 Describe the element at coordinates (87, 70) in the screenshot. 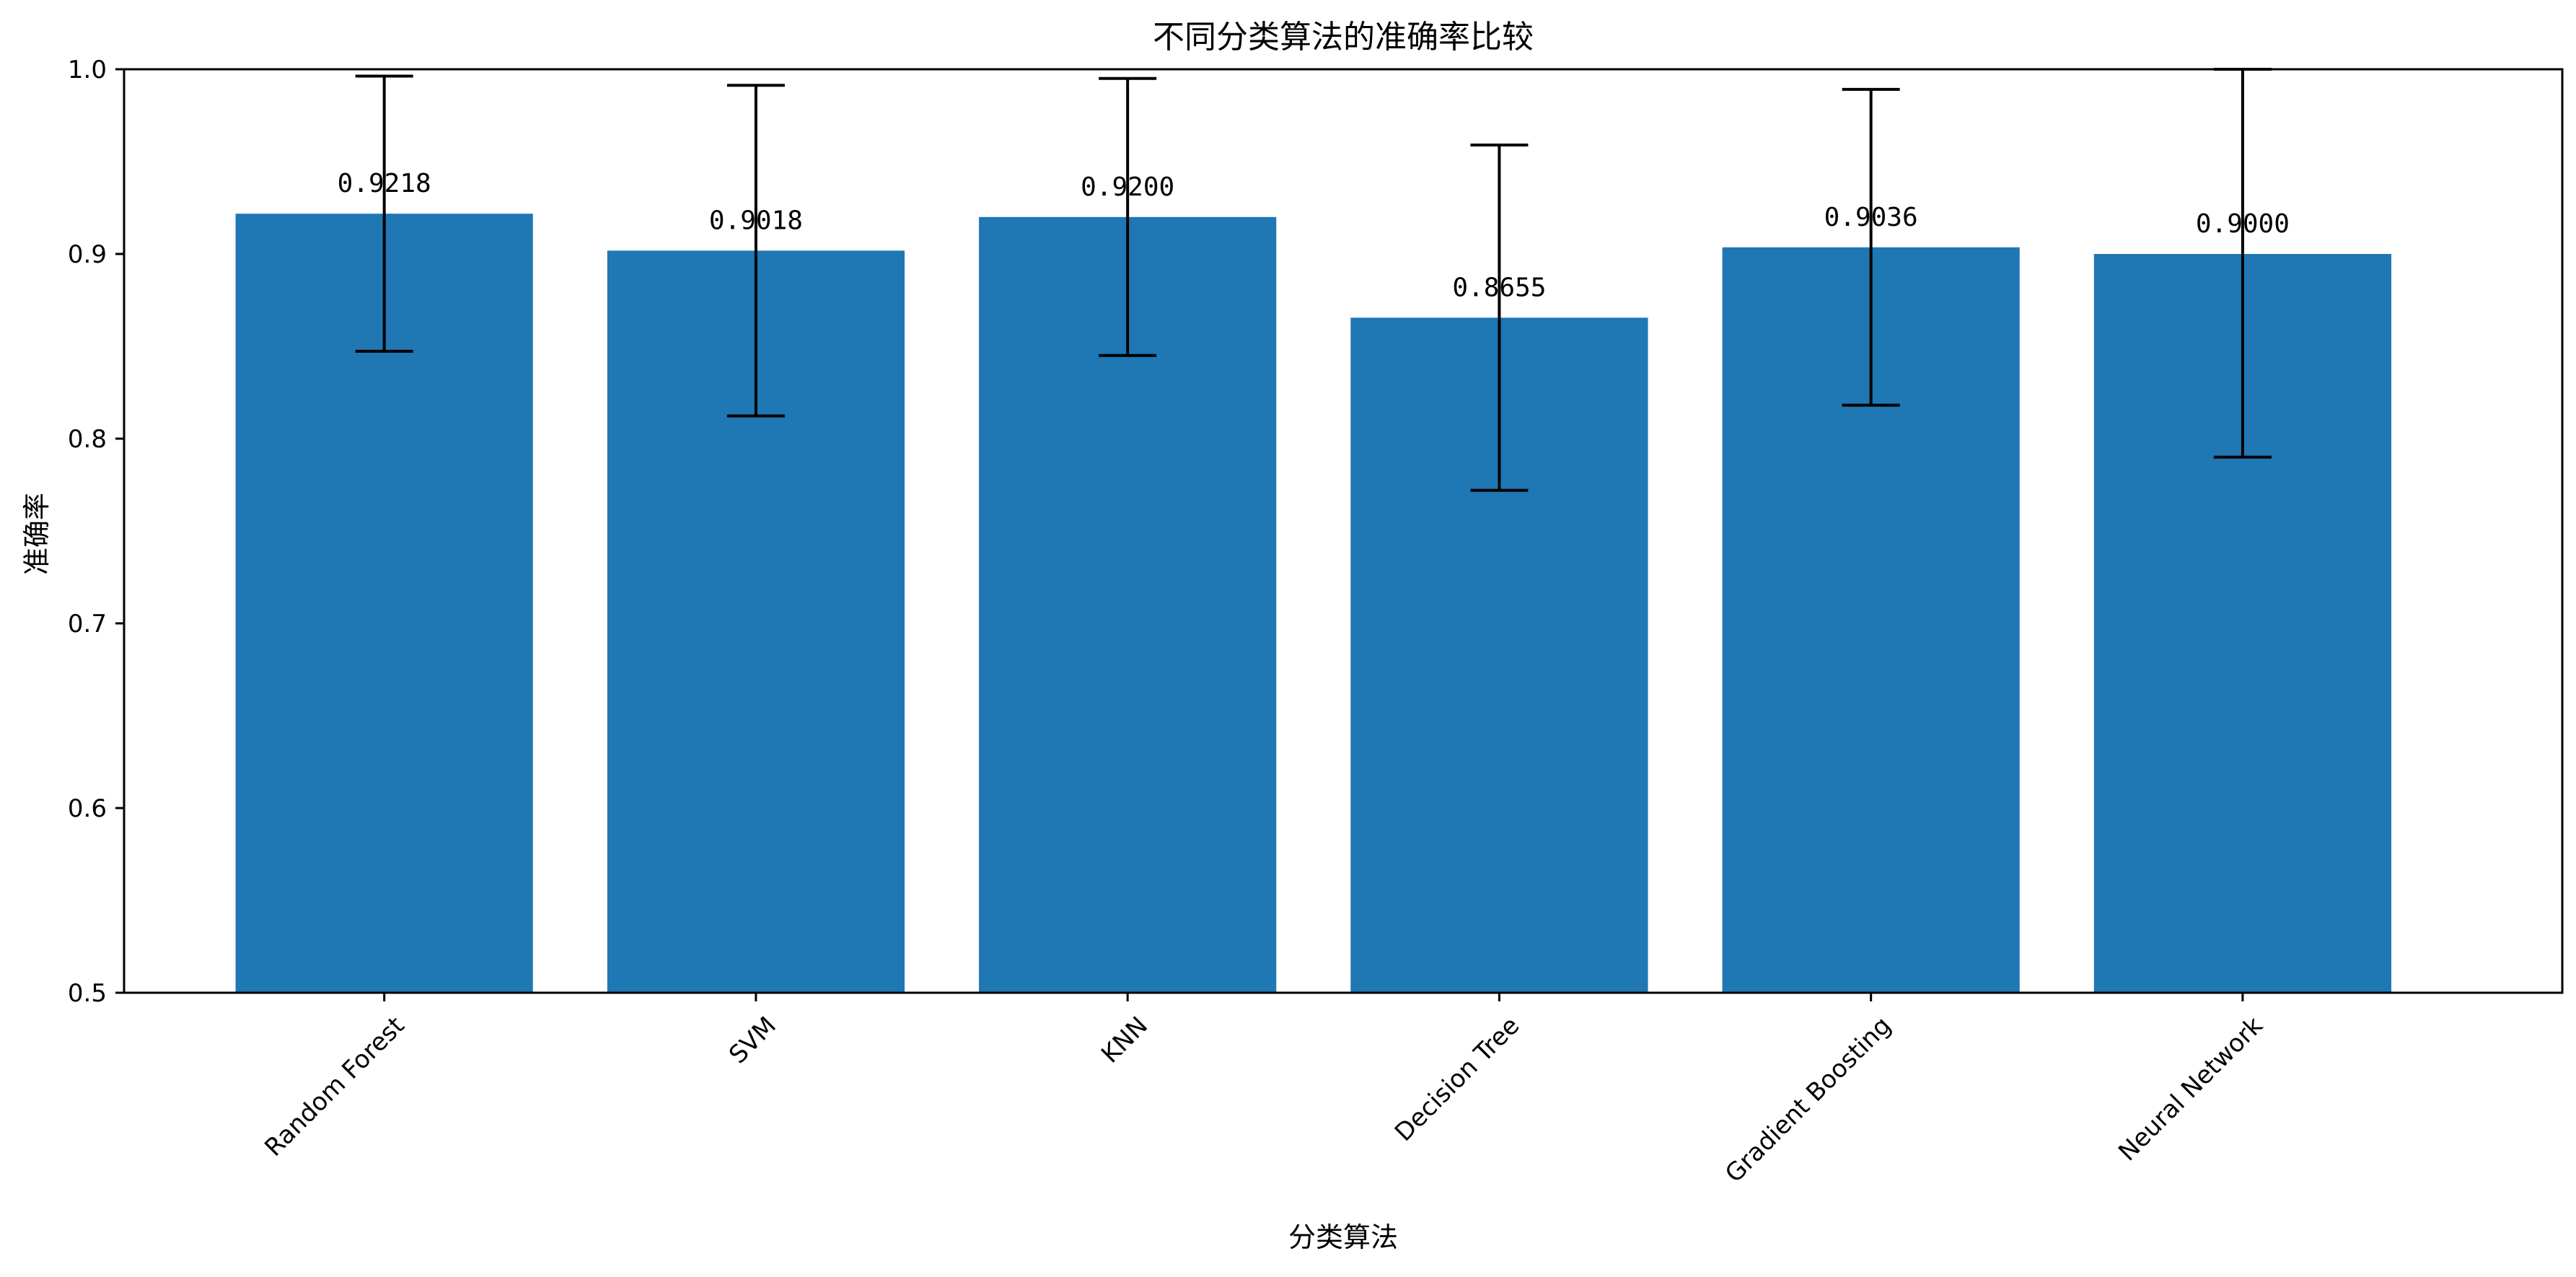

I see `y-tick-label: 1.0` at that location.